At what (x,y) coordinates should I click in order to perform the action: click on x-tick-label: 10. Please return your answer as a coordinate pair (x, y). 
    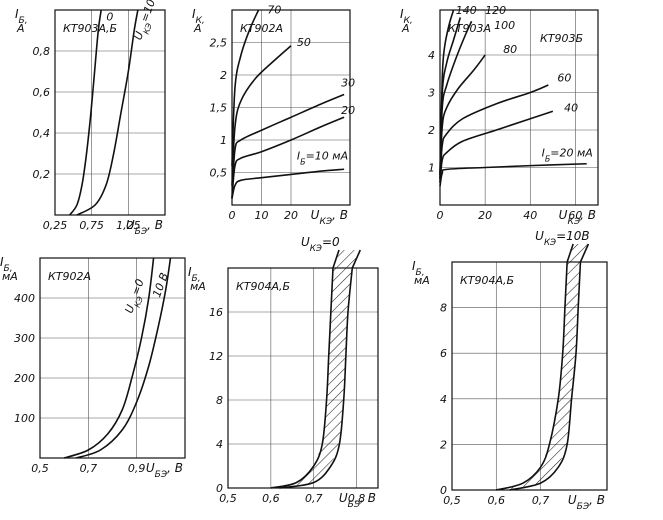
    Looking at the image, I should click on (262, 215).